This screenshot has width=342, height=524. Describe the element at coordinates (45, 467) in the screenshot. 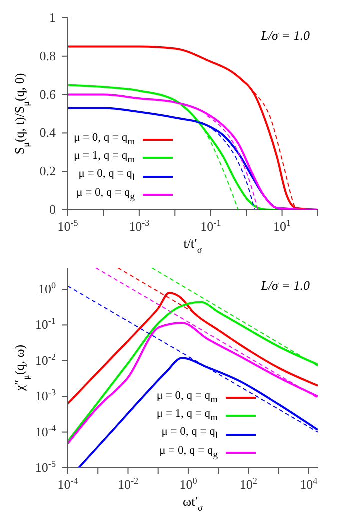

I see `y-tick-label: 10$^{-5}$` at that location.